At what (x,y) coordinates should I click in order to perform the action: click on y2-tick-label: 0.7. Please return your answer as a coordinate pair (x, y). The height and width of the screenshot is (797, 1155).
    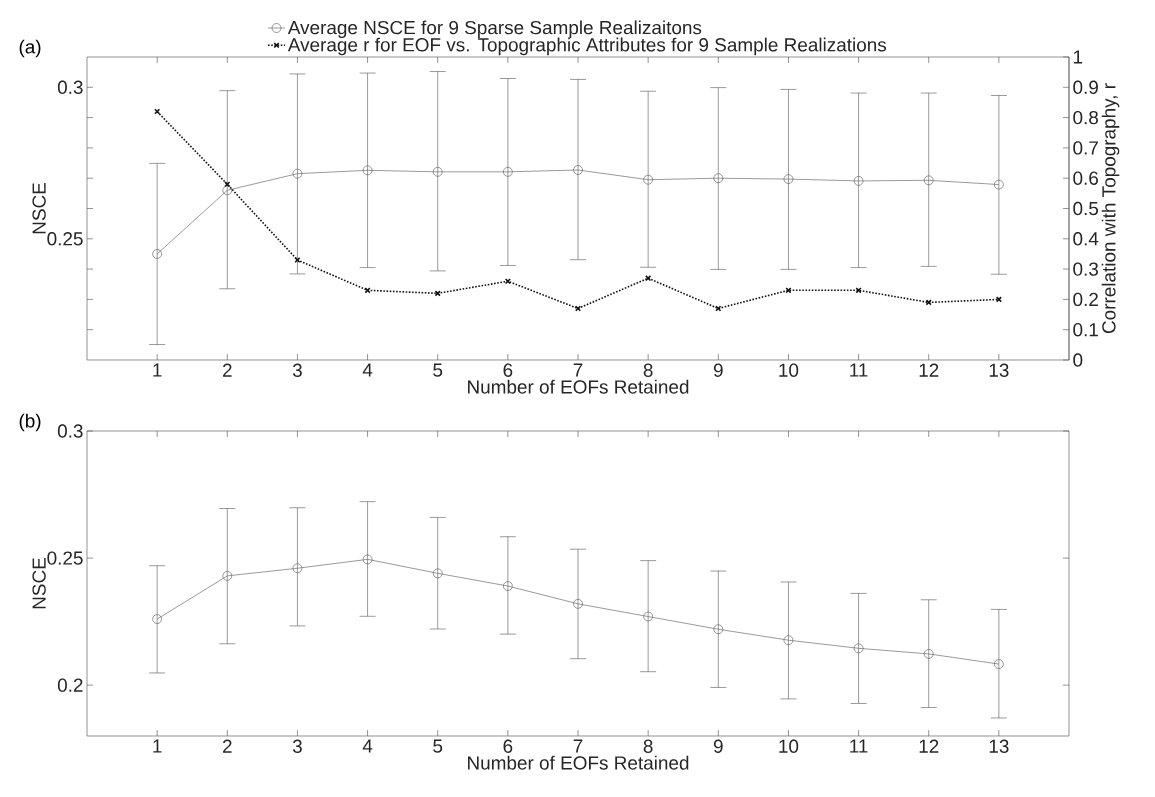
    Looking at the image, I should click on (1085, 148).